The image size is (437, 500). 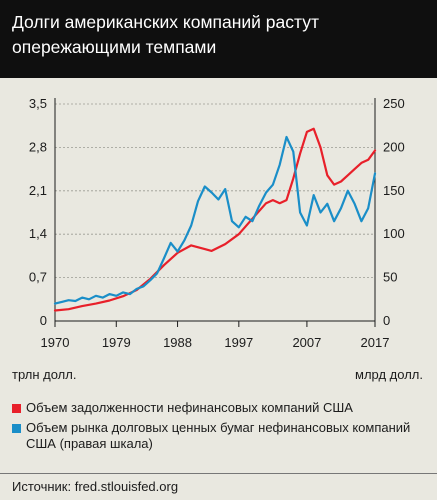 What do you see at coordinates (95, 486) in the screenshot?
I see `source-text: Источник: fred.stlouisfed.org` at bounding box center [95, 486].